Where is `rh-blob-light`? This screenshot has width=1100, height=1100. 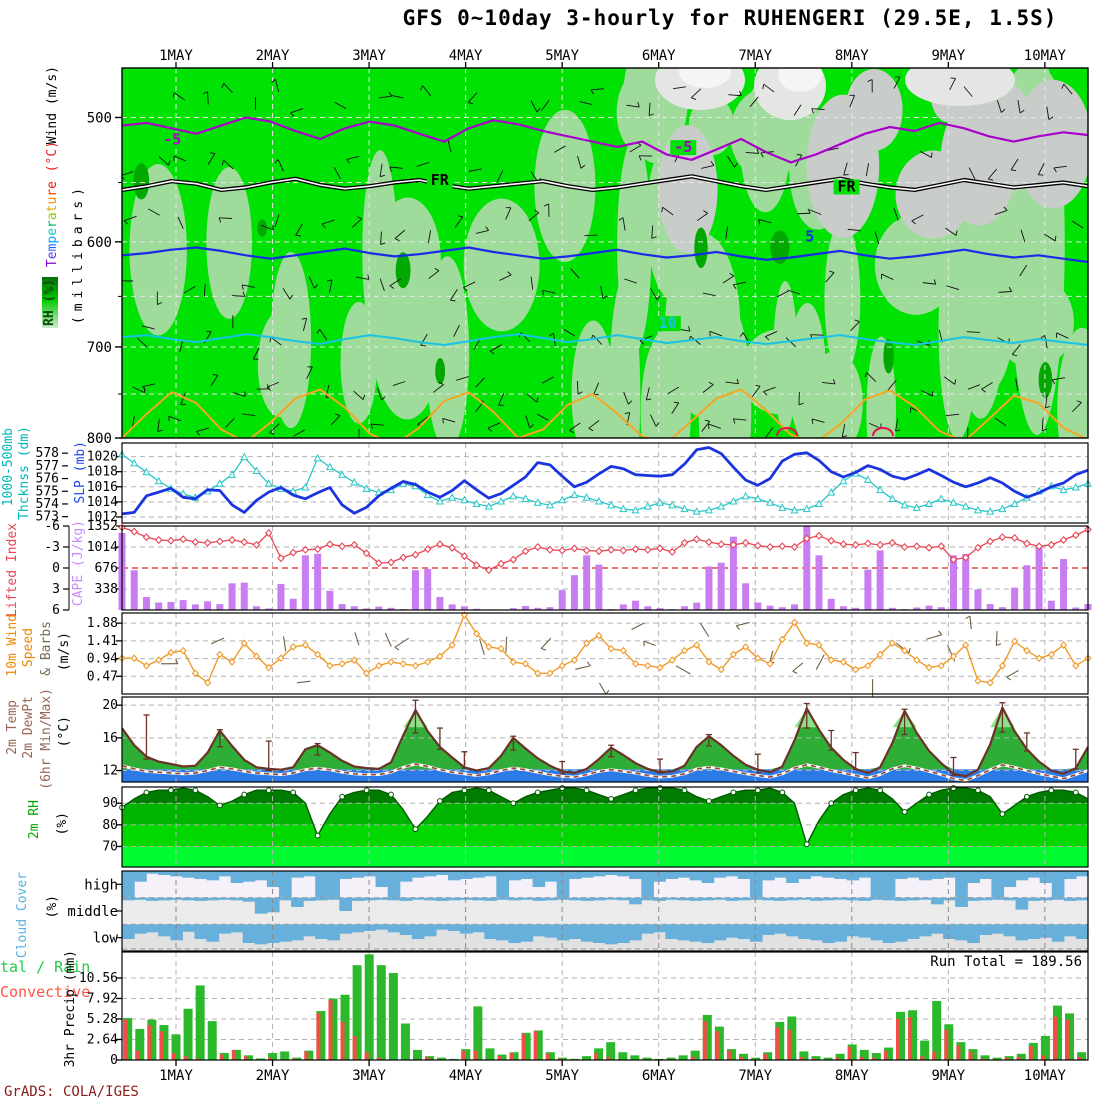 rh-blob-light is located at coordinates (960, 87).